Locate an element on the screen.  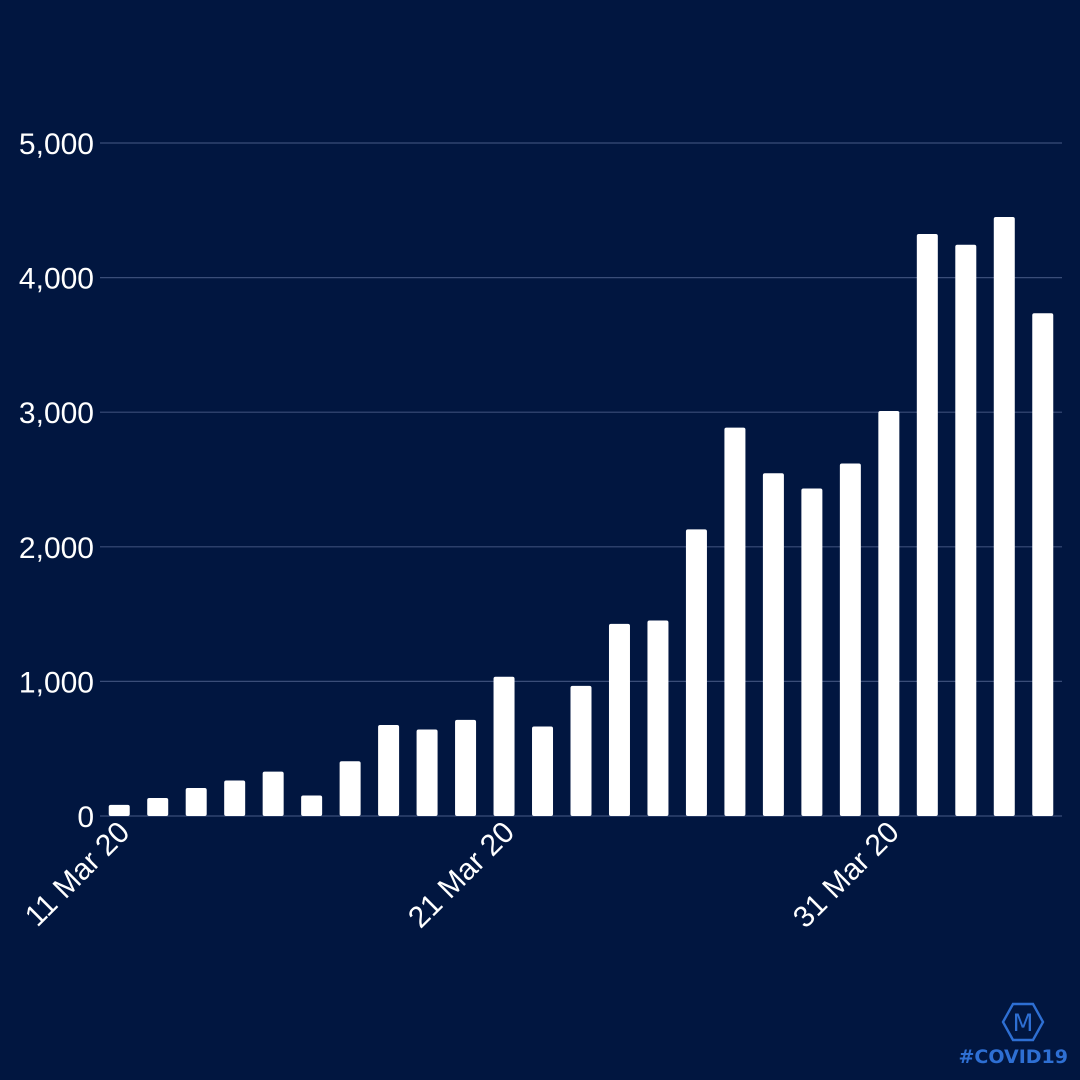
brand-logo: M #COVID19 is located at coordinates (1014, 1035).